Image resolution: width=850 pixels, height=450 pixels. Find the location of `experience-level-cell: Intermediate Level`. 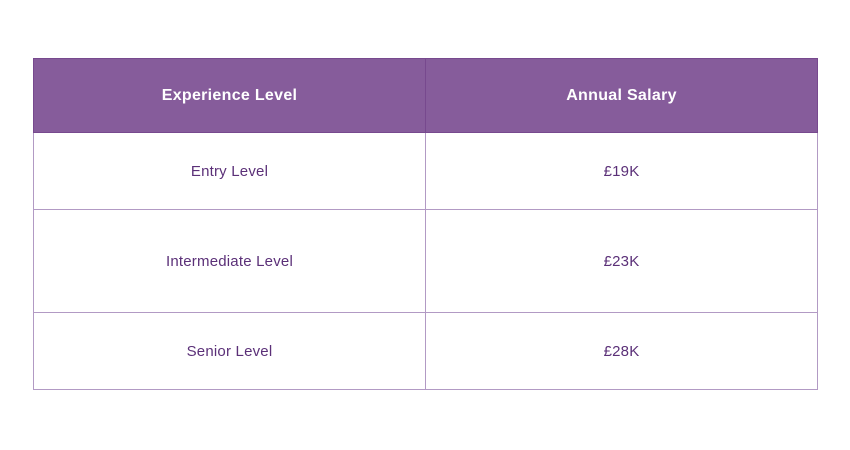

experience-level-cell: Intermediate Level is located at coordinates (229, 261).